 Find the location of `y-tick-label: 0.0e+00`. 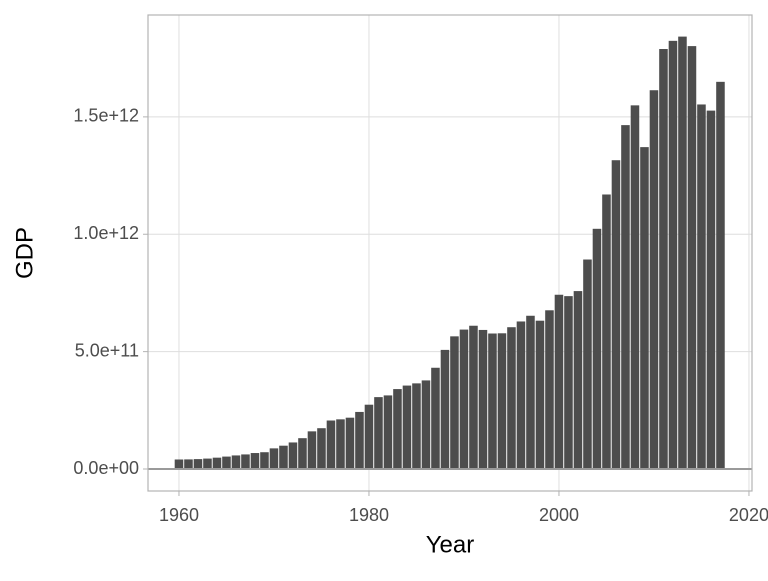

y-tick-label: 0.0e+00 is located at coordinates (106, 468).